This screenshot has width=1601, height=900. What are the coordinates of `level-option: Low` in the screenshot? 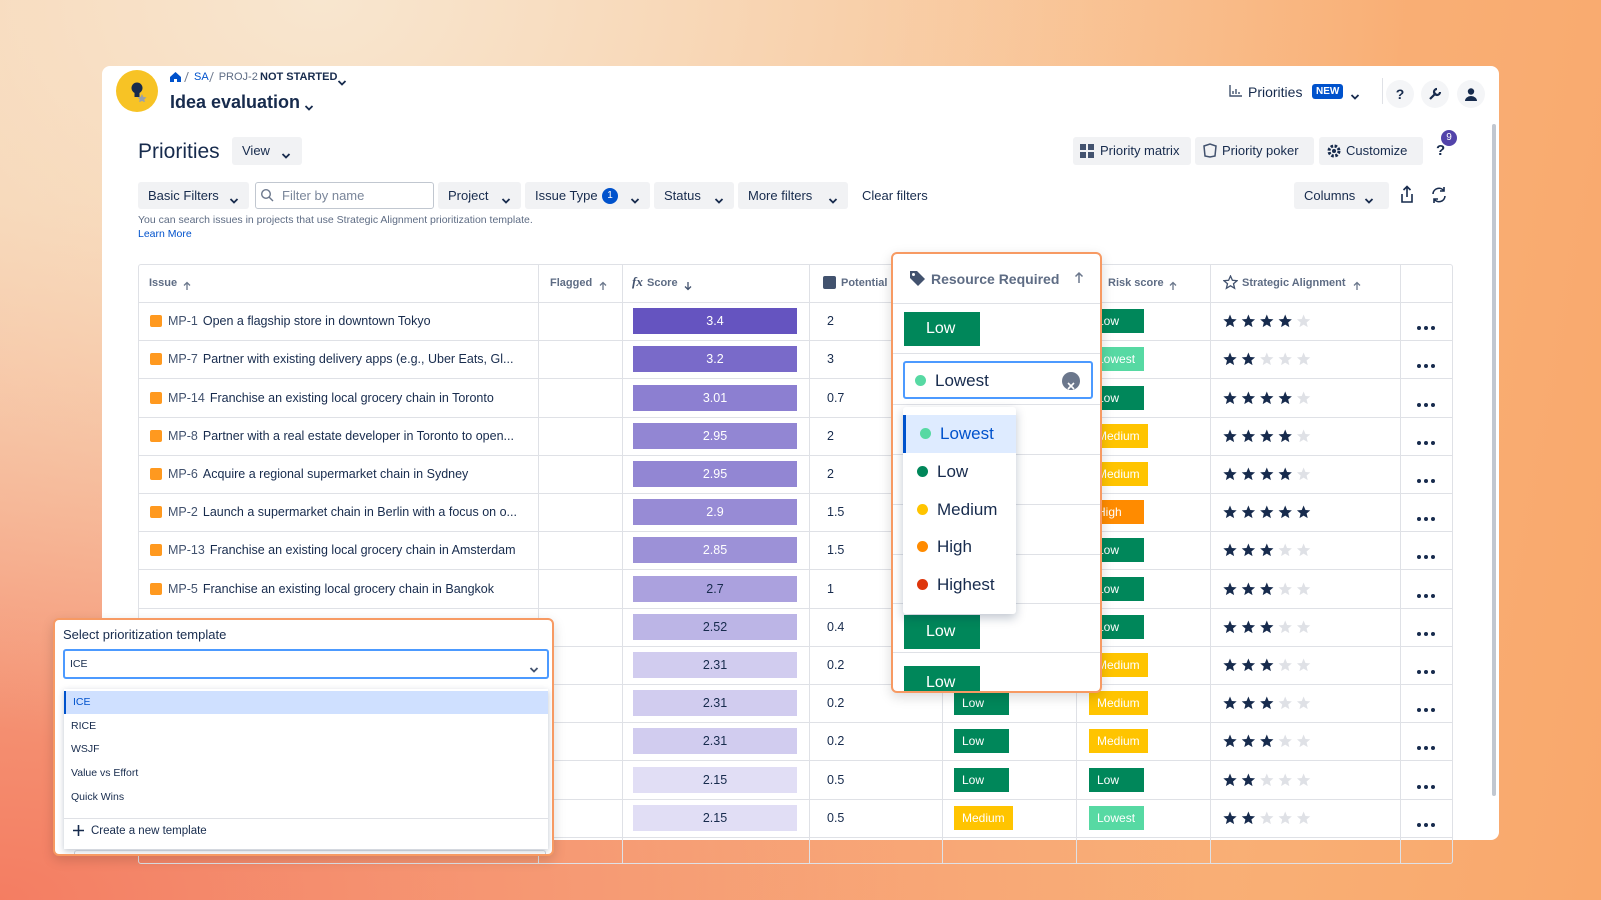 It's located at (959, 472).